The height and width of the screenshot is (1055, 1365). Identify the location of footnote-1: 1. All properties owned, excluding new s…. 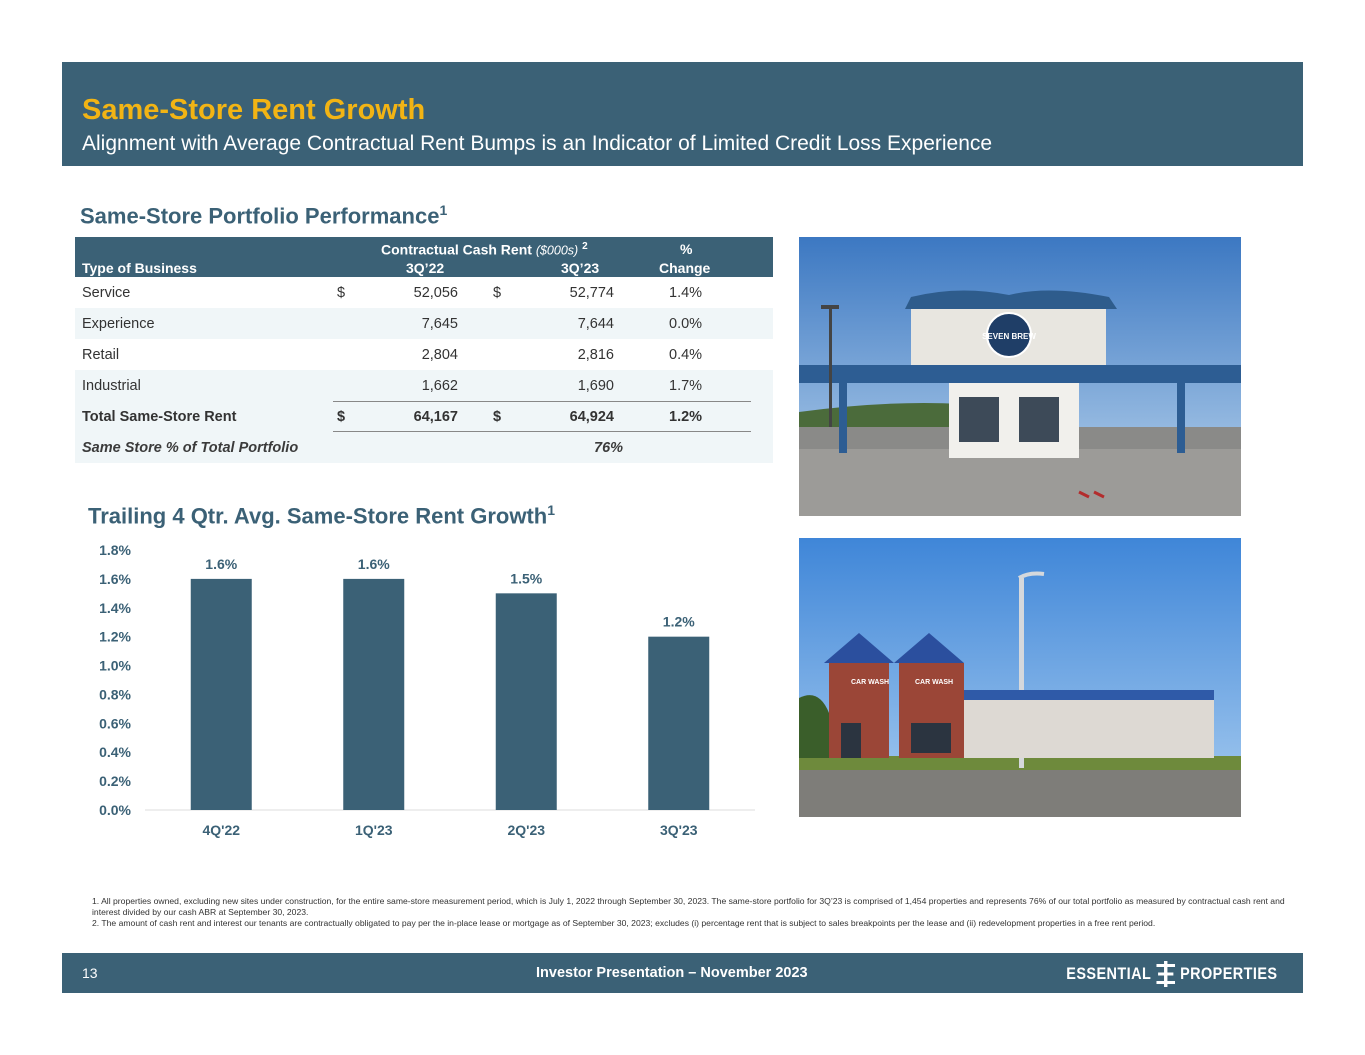
(688, 906).